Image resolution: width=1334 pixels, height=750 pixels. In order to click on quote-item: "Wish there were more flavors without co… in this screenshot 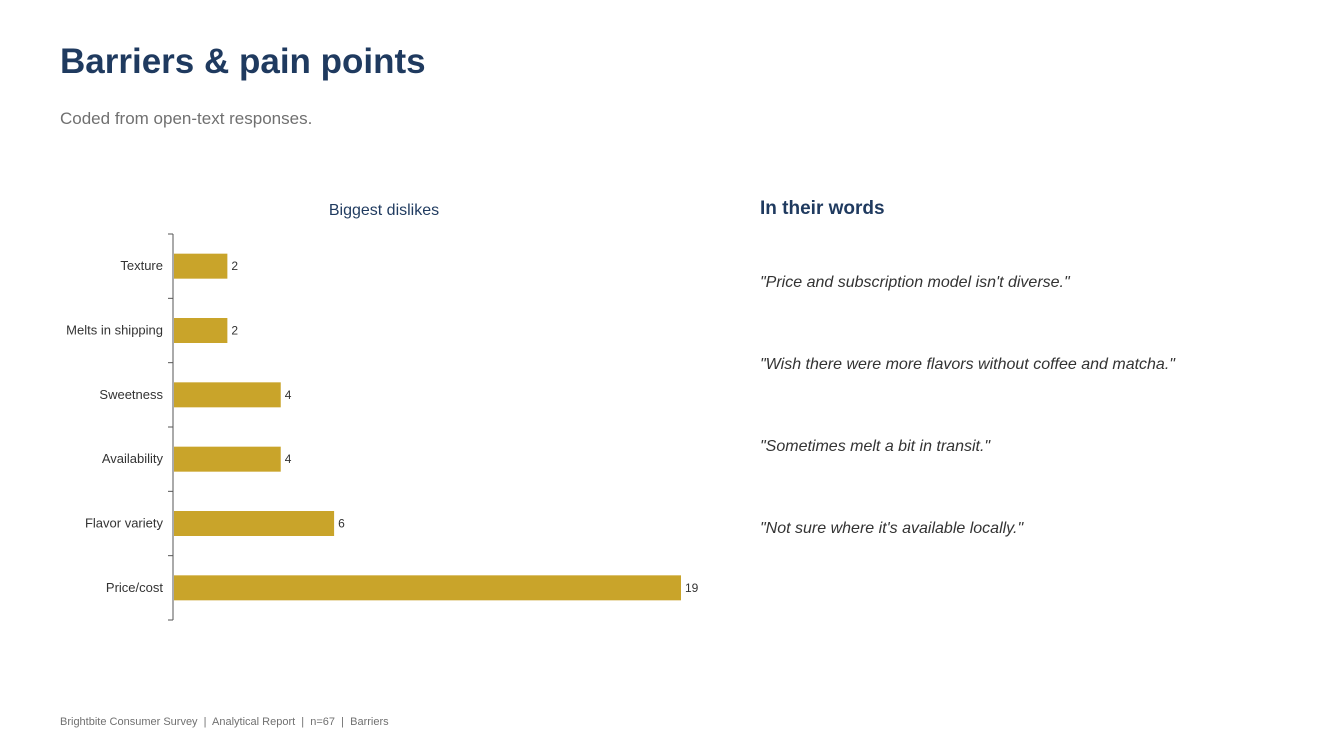, I will do `click(967, 364)`.